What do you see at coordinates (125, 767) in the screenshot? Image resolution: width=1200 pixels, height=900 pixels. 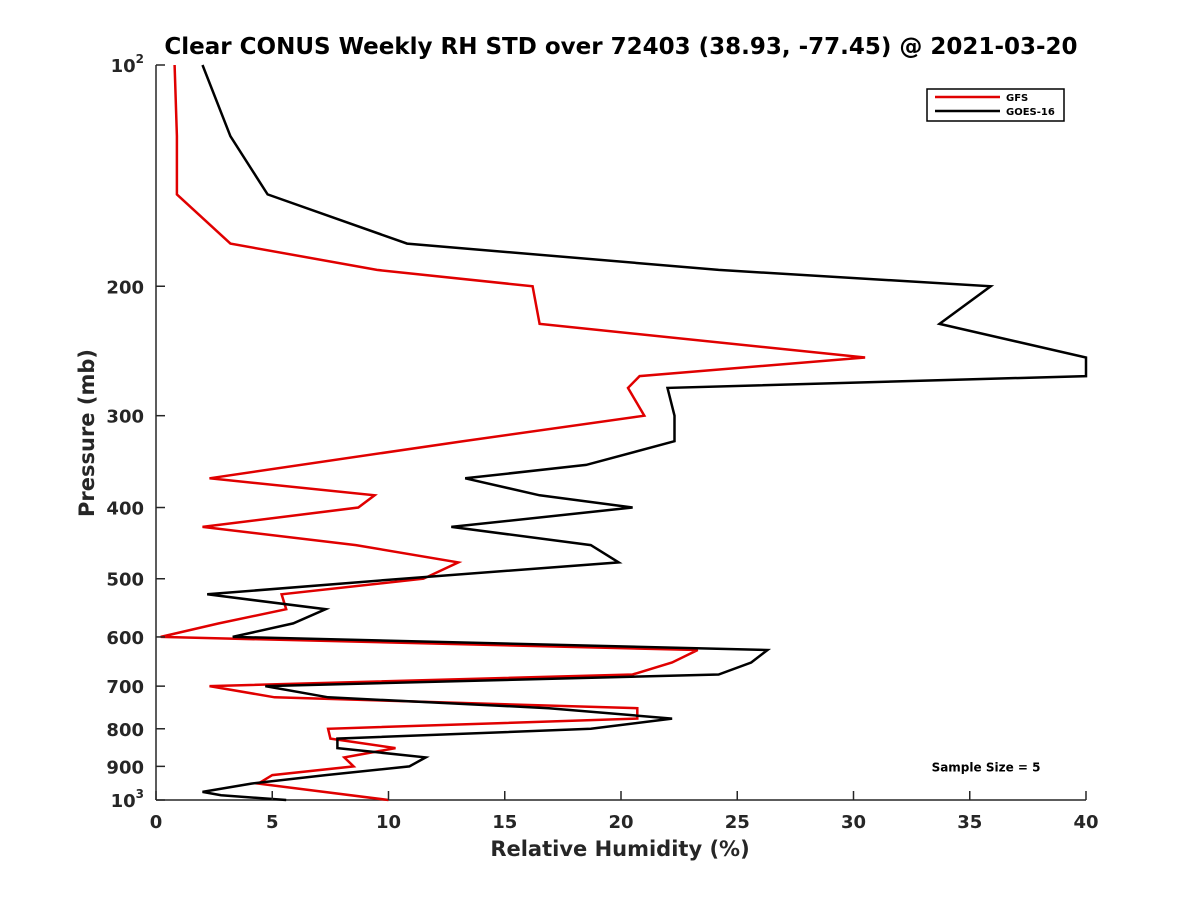 I see `y-tick-label: 900` at bounding box center [125, 767].